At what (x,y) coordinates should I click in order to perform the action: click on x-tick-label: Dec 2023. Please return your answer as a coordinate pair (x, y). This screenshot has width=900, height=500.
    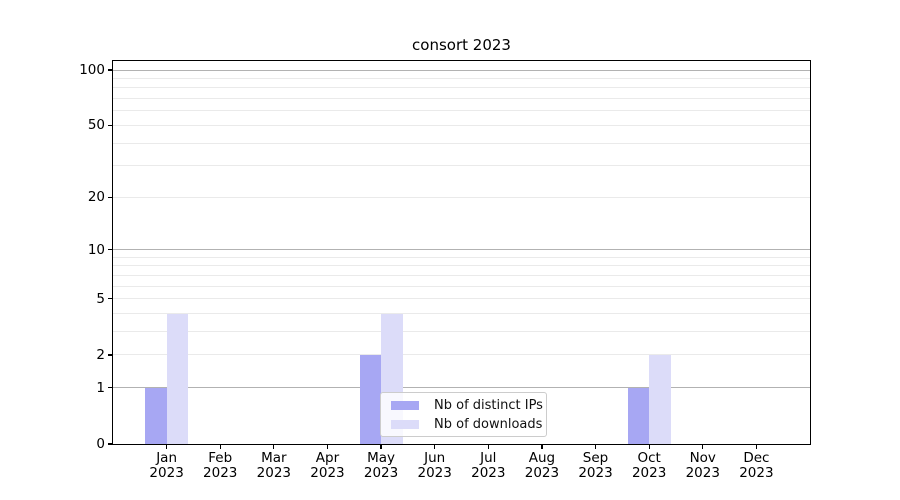
    Looking at the image, I should click on (756, 466).